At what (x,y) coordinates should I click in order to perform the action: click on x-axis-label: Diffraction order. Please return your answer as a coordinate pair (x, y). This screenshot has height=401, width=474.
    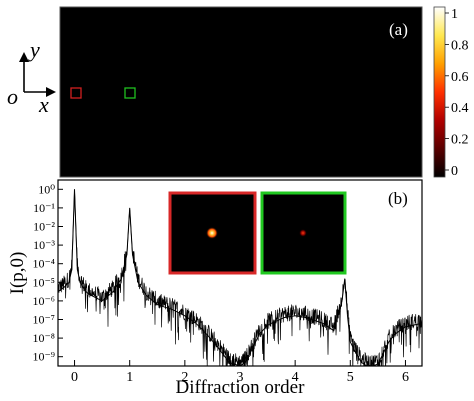
    Looking at the image, I should click on (241, 387).